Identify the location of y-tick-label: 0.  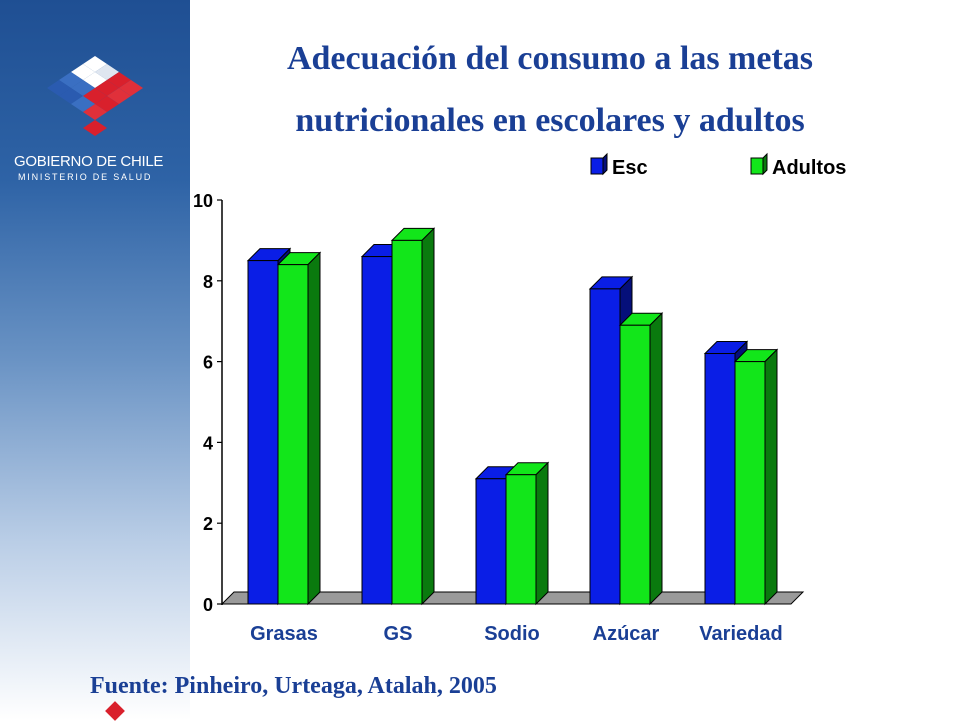
(208, 605).